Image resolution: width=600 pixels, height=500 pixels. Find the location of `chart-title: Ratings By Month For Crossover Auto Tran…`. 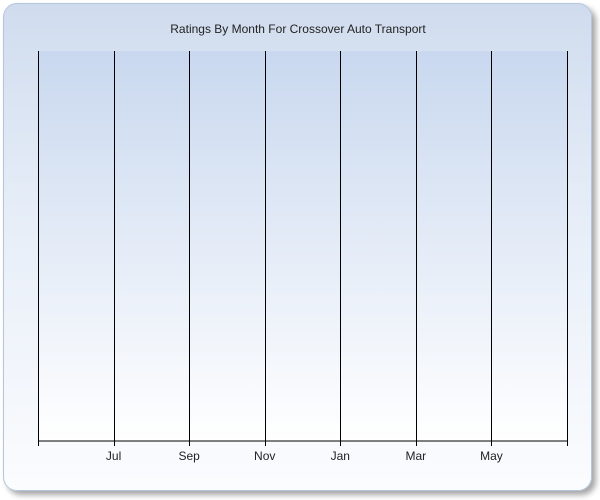

chart-title: Ratings By Month For Crossover Auto Tran… is located at coordinates (298, 29).